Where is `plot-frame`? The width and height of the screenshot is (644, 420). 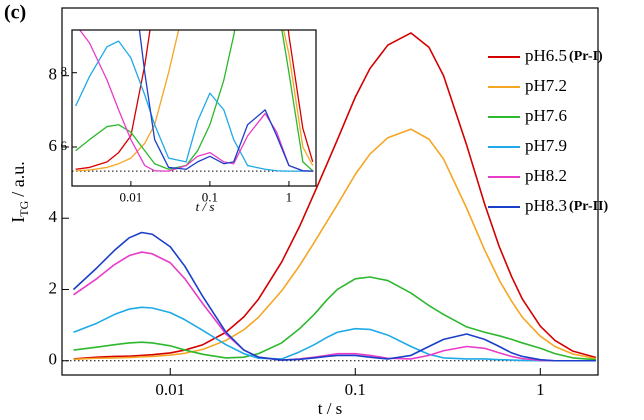
plot-frame is located at coordinates (194, 108).